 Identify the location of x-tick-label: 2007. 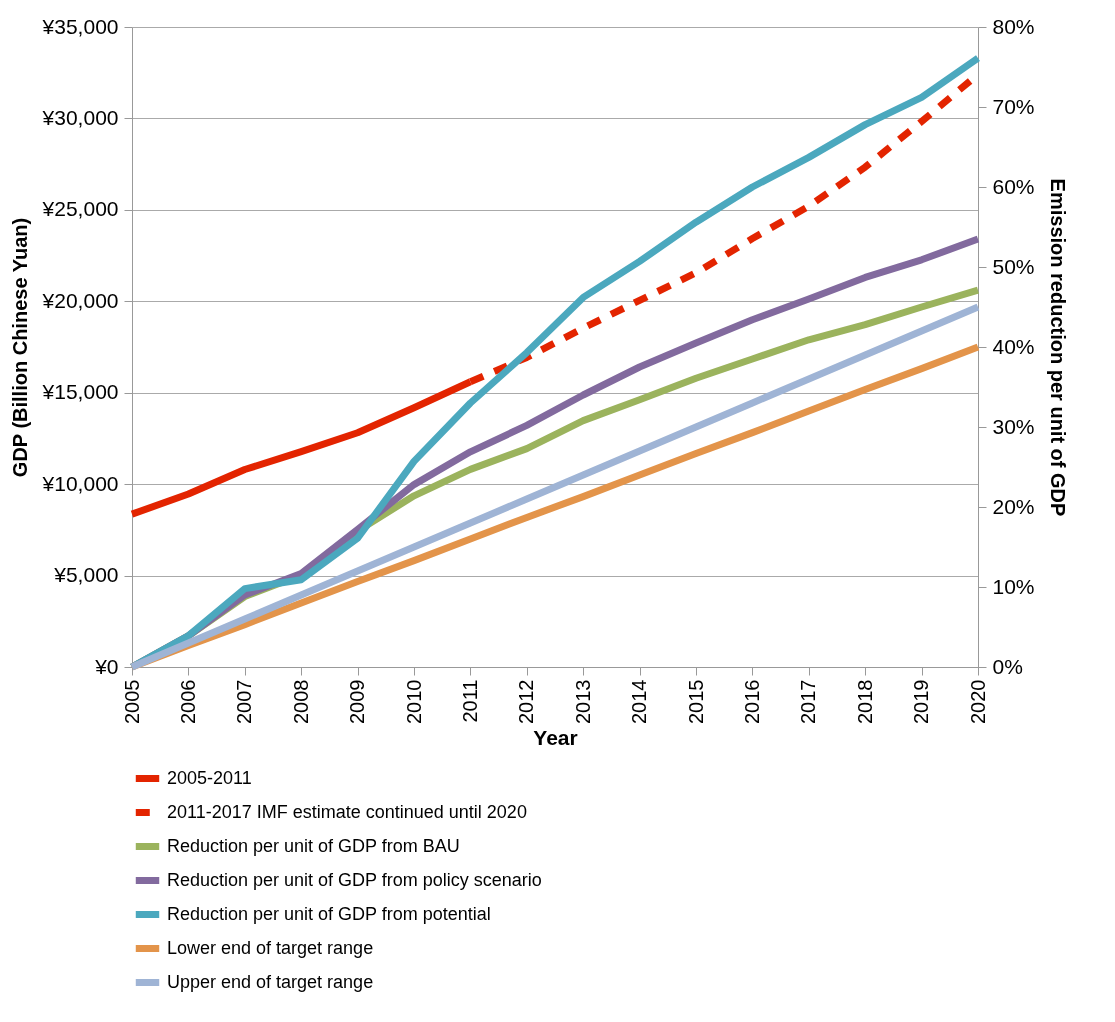
(244, 701).